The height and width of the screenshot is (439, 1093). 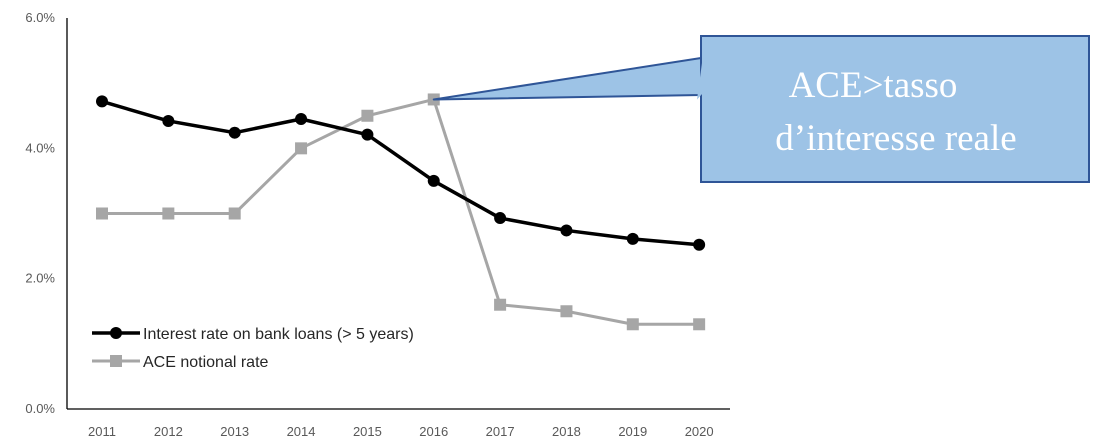 I want to click on point-interest-rate-on-bank-loans-5-years-2020, so click(x=699, y=244).